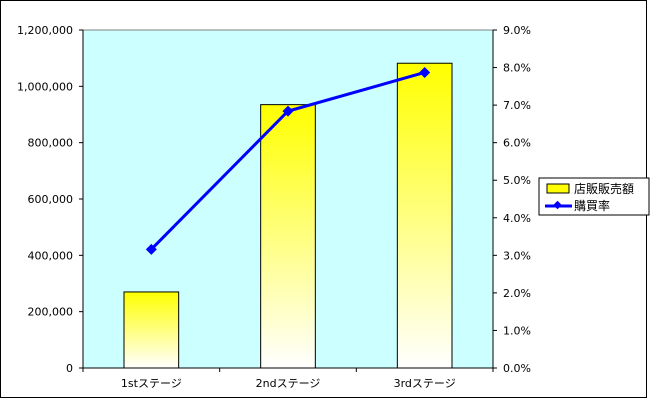 The image size is (652, 399). I want to click on right-tick-label: 1.0%, so click(517, 330).